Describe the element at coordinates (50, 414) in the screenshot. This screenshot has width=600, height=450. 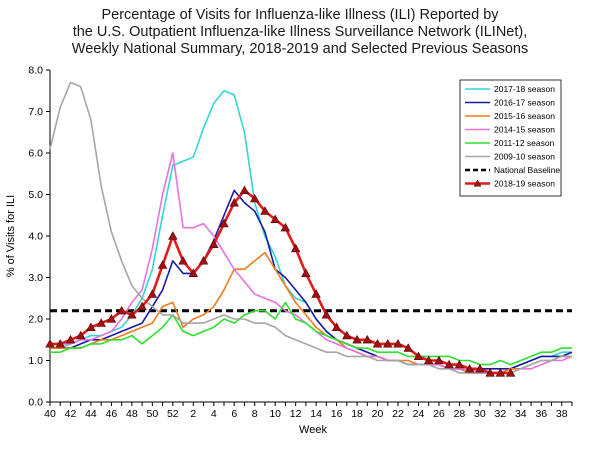
I see `x-tick-label: 40` at that location.